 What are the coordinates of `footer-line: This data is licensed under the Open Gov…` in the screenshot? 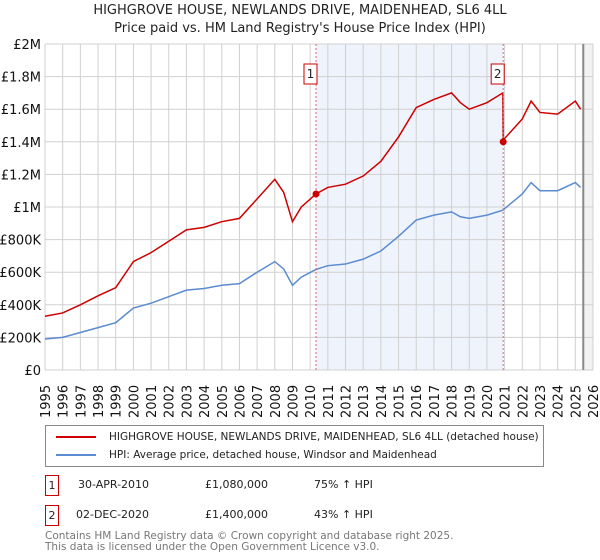 It's located at (212, 547).